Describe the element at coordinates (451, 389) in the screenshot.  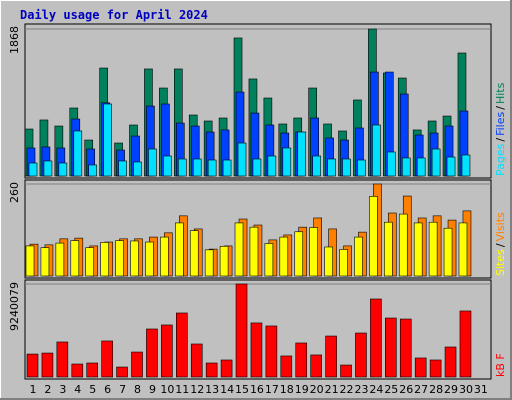
I see `x-tick-label: 29` at that location.